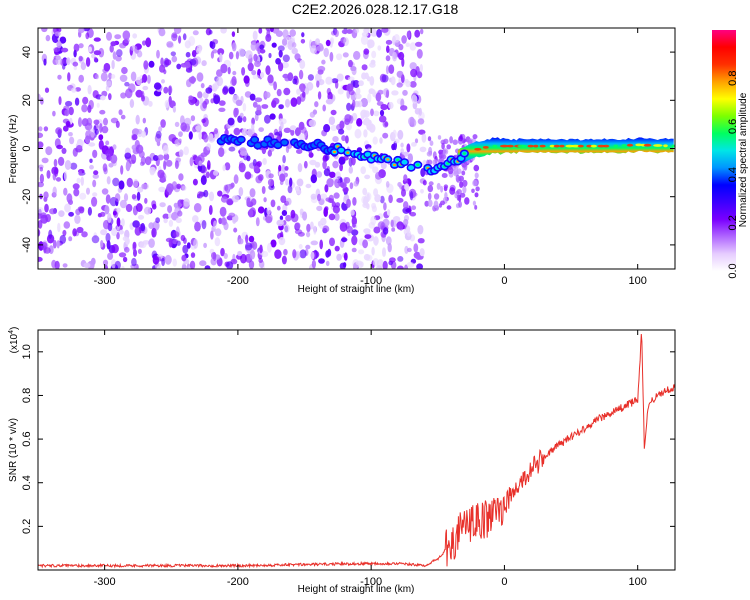 This screenshot has width=750, height=600. Describe the element at coordinates (743, 159) in the screenshot. I see `colorbar-label: Normalized spectral amplitude` at that location.